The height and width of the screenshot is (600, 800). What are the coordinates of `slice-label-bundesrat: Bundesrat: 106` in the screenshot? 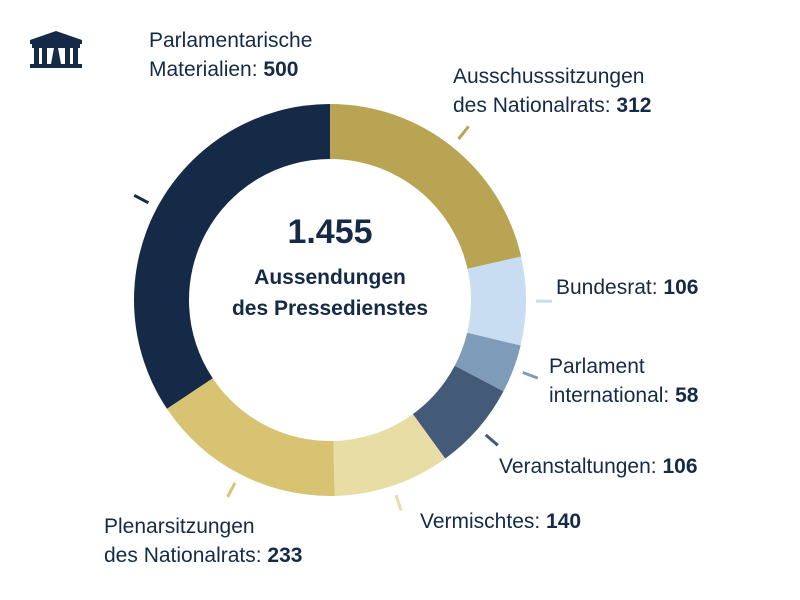 It's located at (627, 287).